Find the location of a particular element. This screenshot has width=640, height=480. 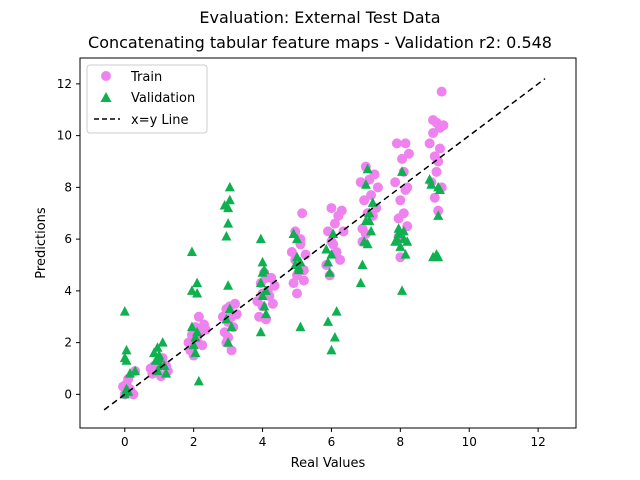

chart-title: Evaluation: External Test Data is located at coordinates (319, 17).